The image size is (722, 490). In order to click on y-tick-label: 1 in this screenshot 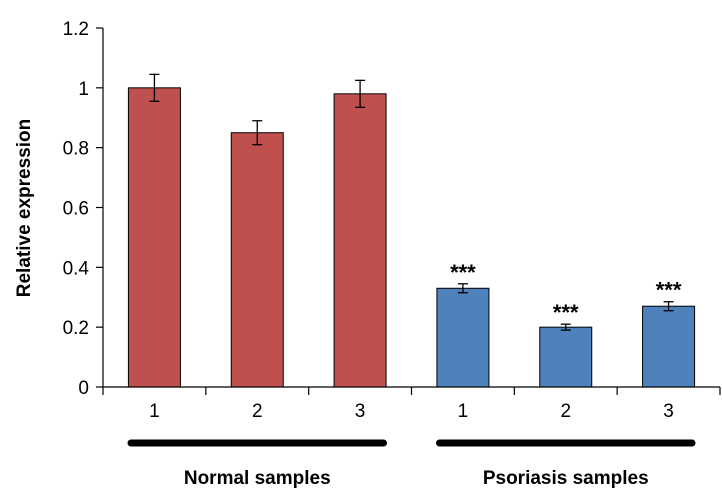, I will do `click(83, 89)`.